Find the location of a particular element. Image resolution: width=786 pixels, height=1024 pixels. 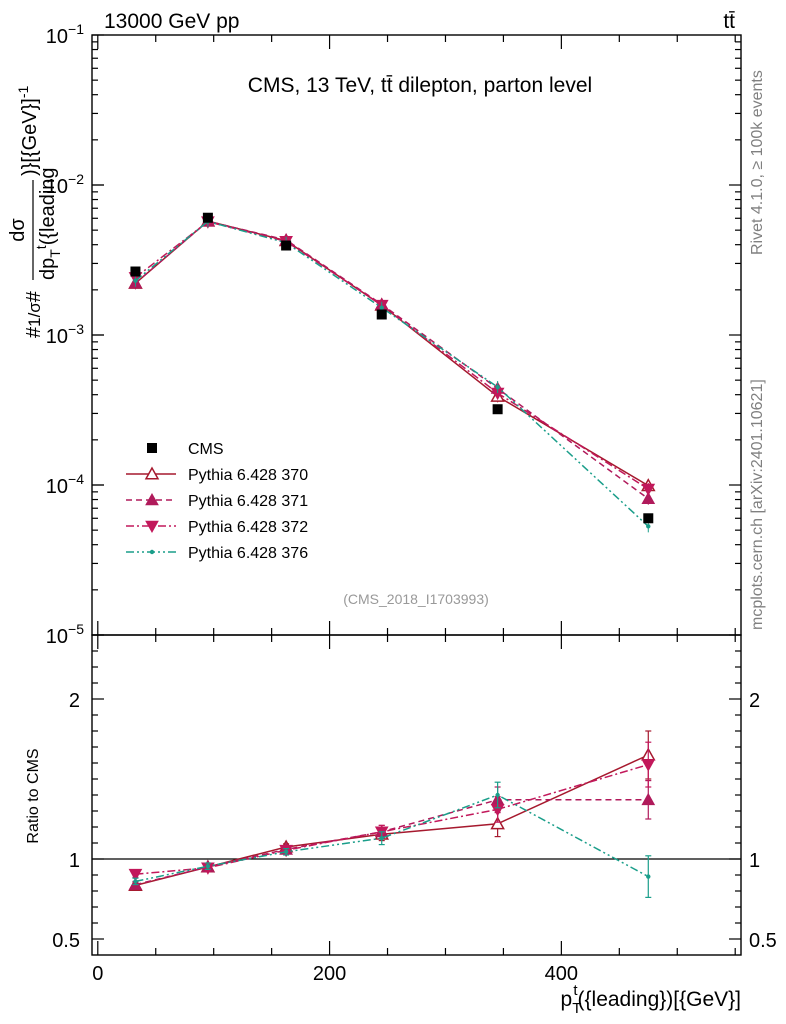

ratio-y-tick-label-right: 2 is located at coordinates (754, 701).